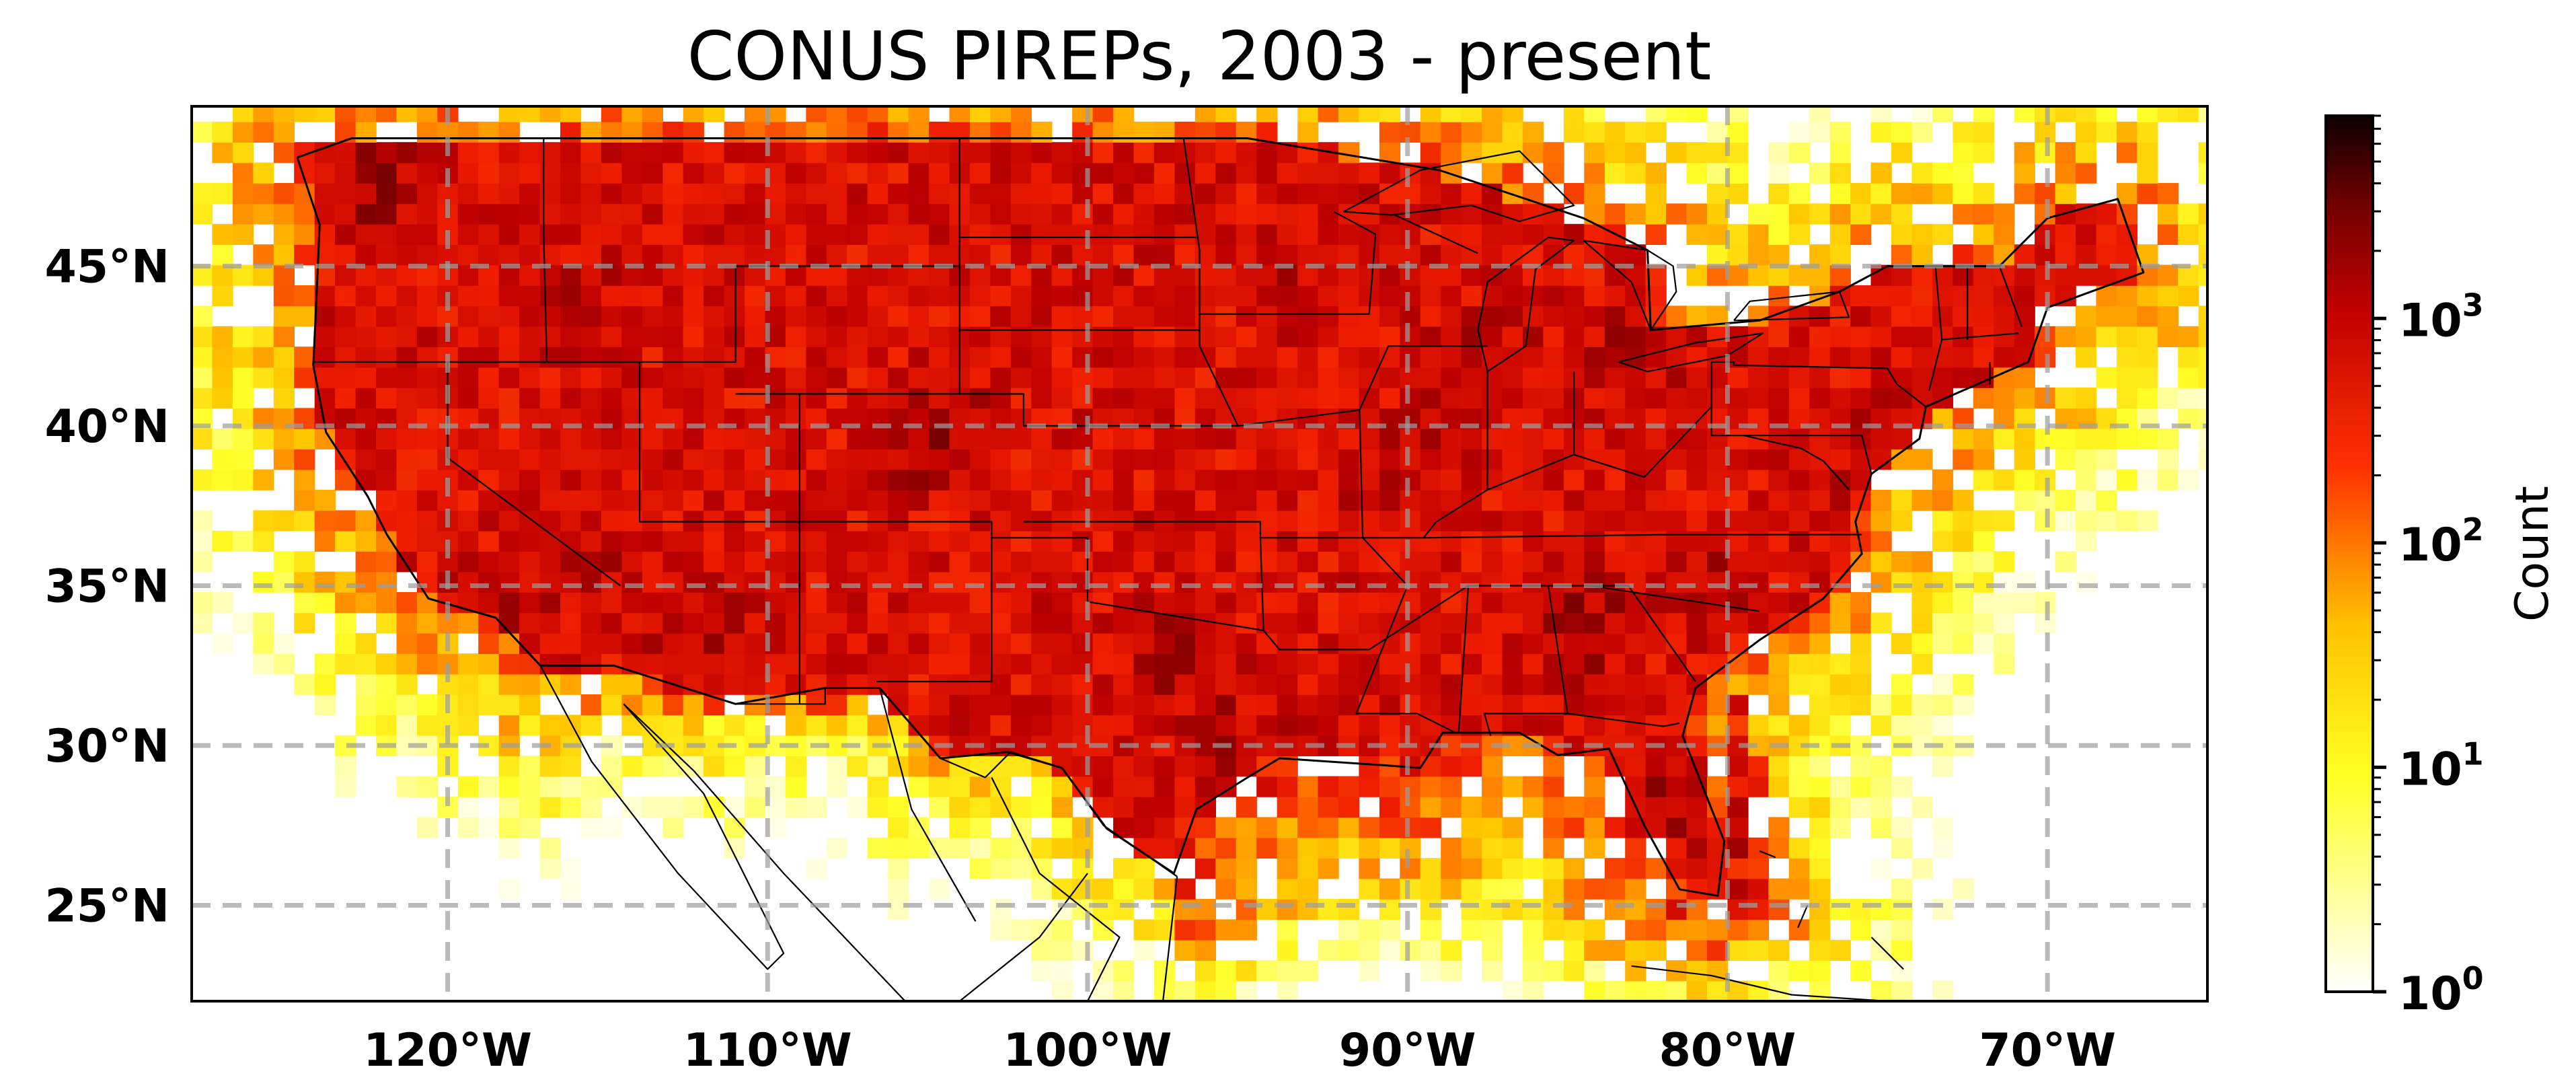 This screenshot has height=1092, width=2576. Describe the element at coordinates (1525, 661) in the screenshot. I see `border-line` at that location.